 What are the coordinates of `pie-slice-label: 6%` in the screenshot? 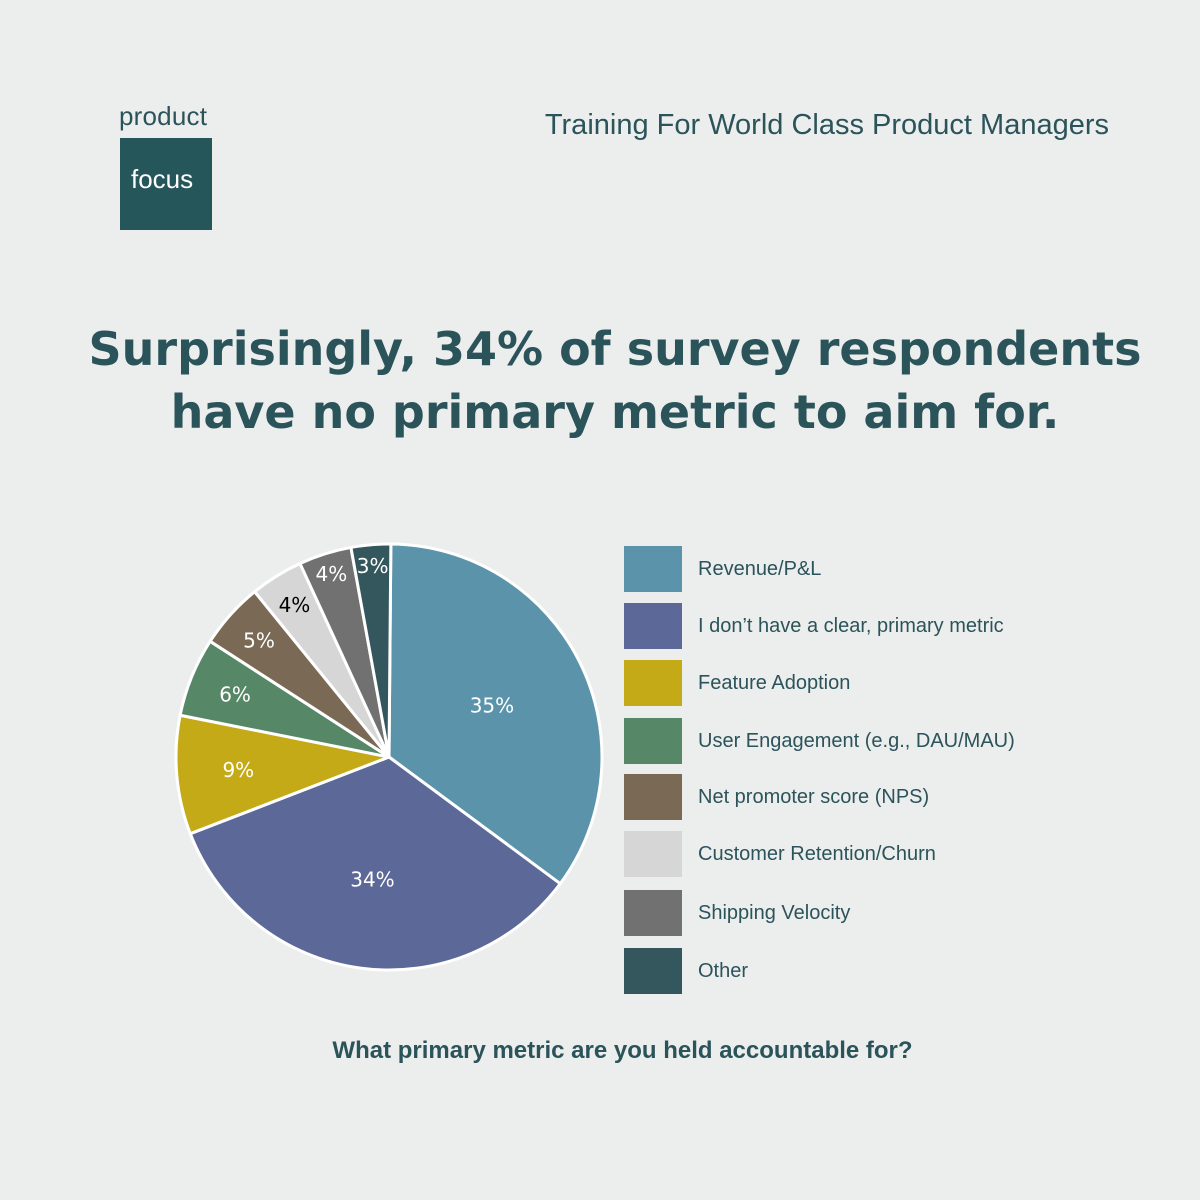 It's located at (235, 694).